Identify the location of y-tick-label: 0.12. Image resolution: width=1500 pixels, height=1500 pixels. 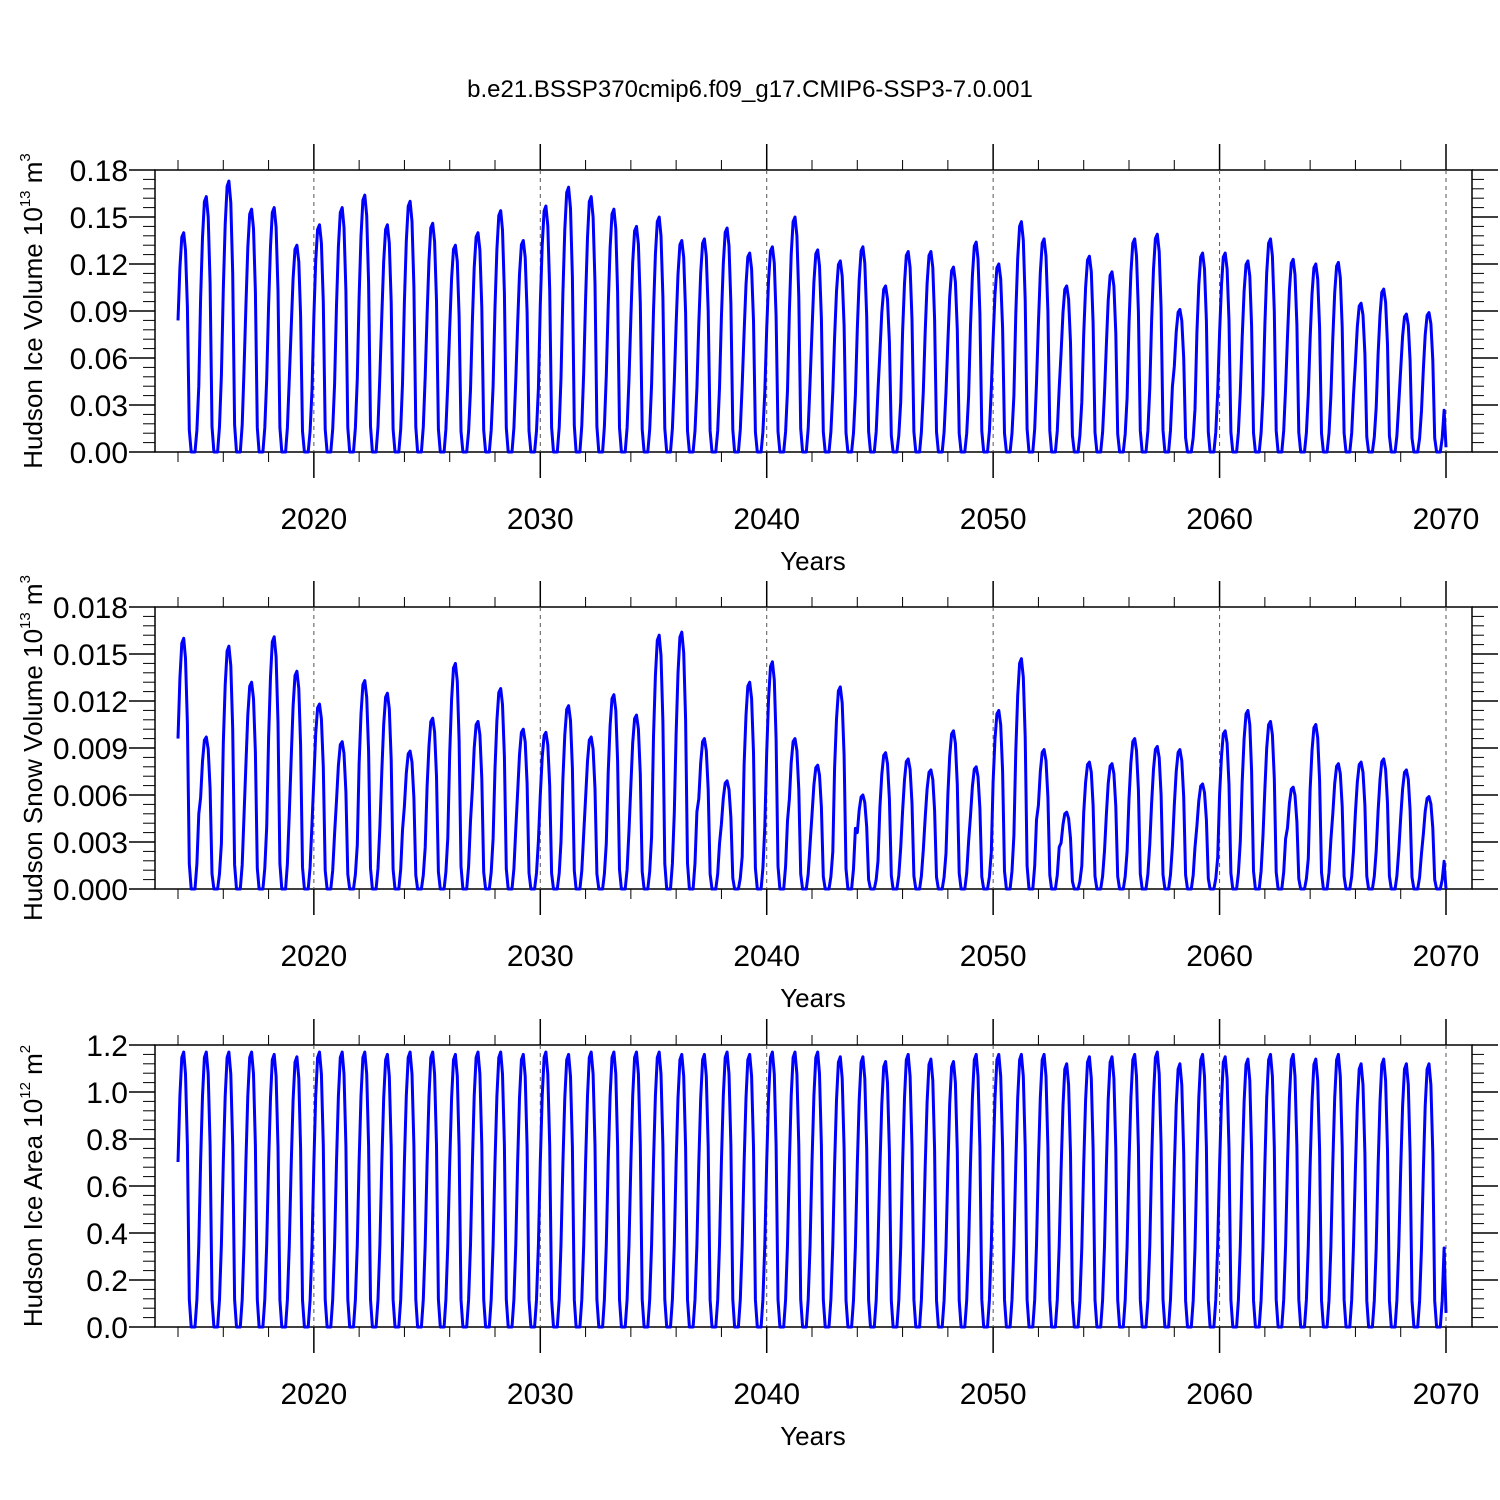
(99, 265).